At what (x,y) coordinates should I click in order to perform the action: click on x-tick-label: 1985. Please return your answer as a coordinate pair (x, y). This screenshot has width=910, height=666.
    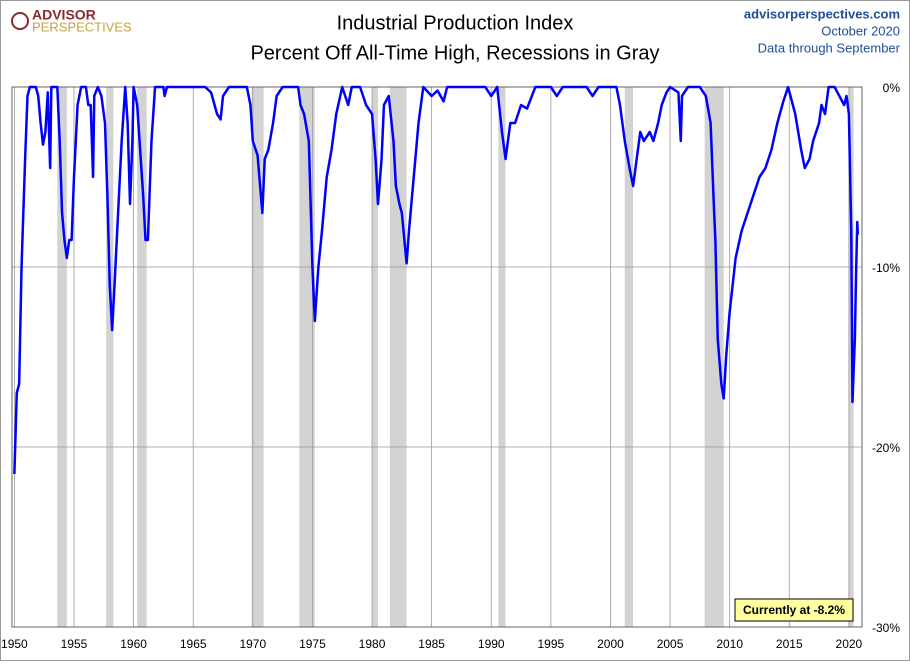
    Looking at the image, I should click on (431, 644).